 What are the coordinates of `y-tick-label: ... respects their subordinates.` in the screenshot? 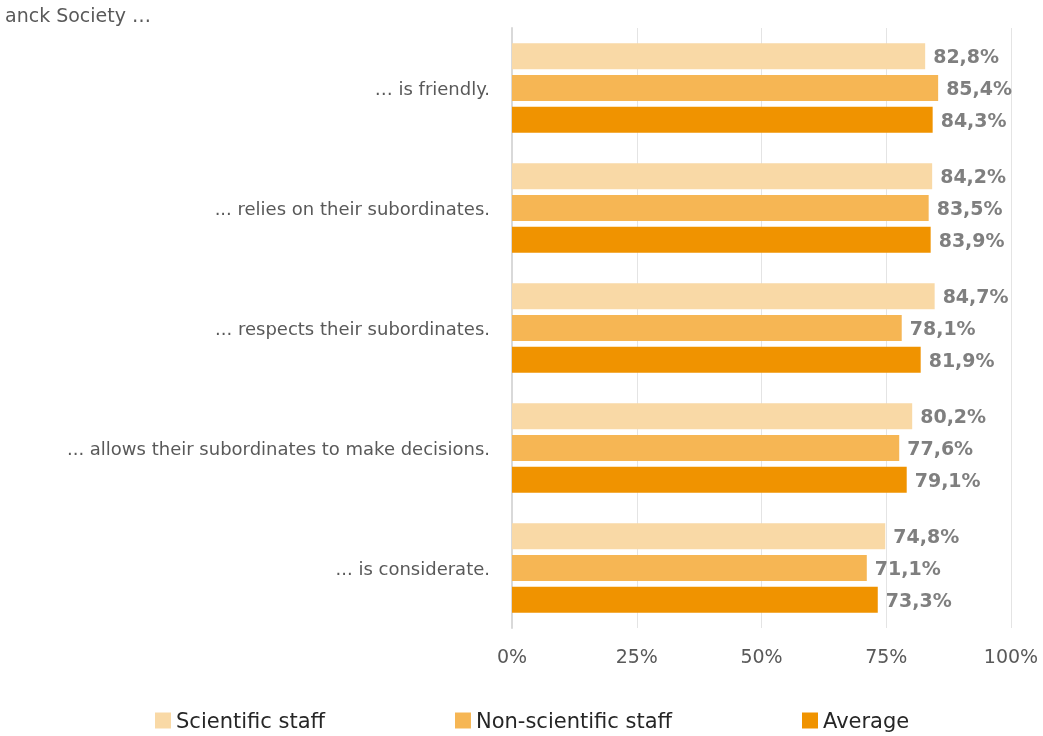 It's located at (352, 328).